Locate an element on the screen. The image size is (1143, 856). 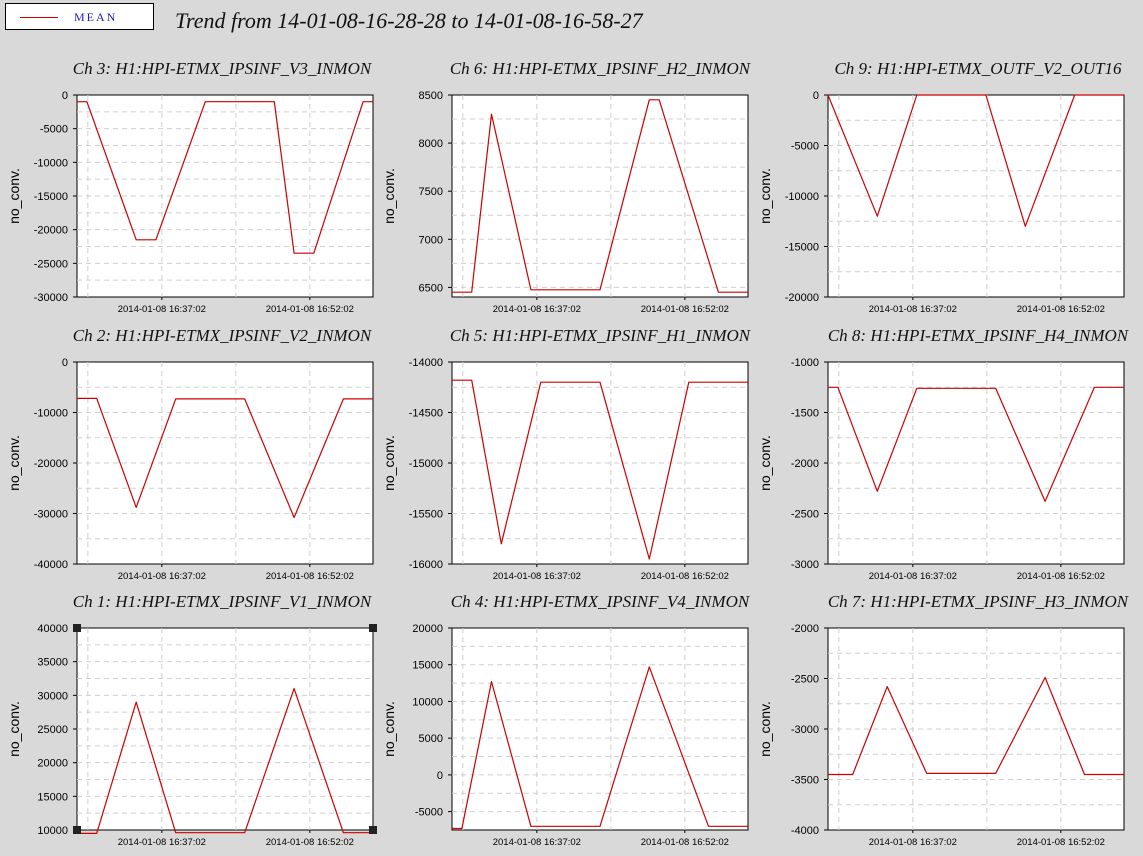
chart7-ytick-label: 35000 is located at coordinates (52, 663).